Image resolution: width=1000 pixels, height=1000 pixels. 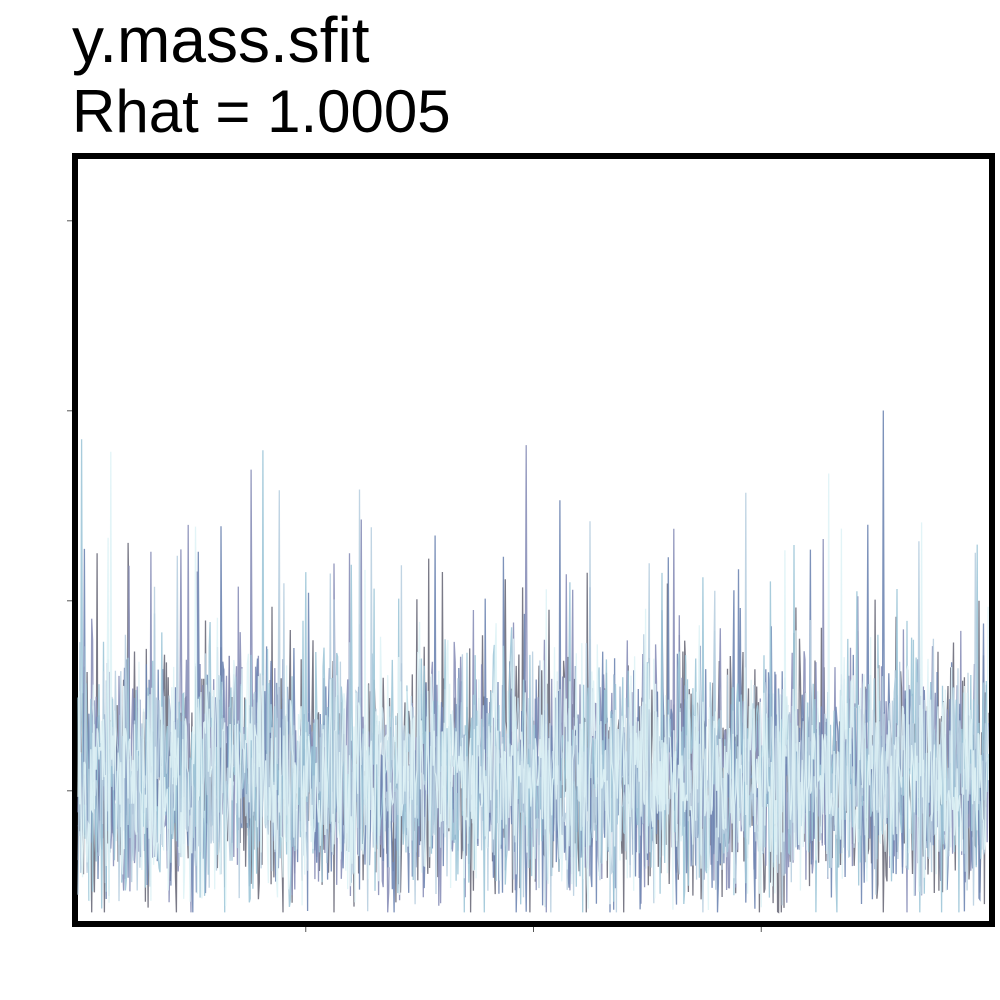 I want to click on chart-subtitle: Rhat = 1.0005, so click(x=261, y=111).